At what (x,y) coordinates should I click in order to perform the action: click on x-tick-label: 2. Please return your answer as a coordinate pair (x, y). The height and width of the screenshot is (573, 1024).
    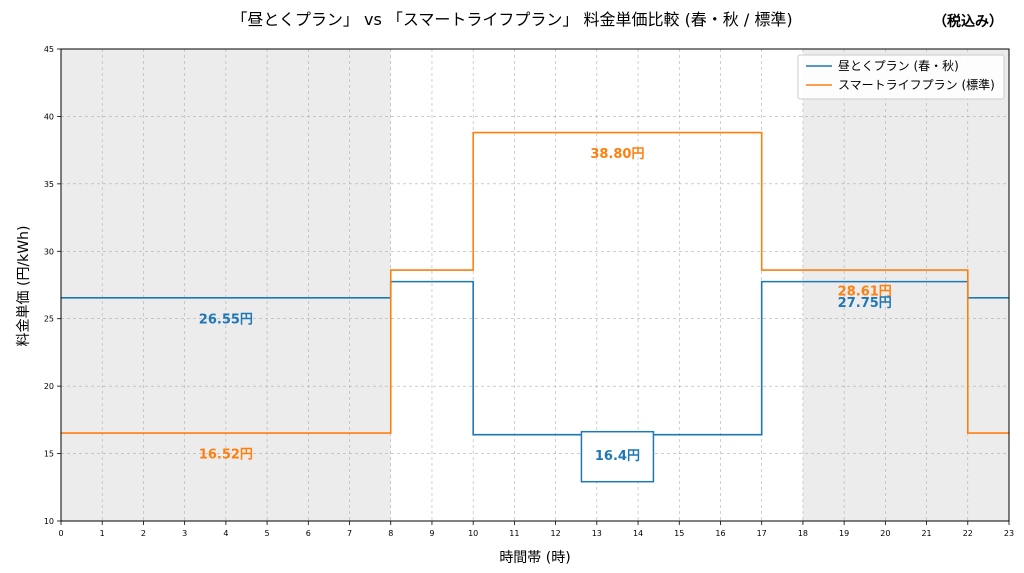
    Looking at the image, I should click on (143, 533).